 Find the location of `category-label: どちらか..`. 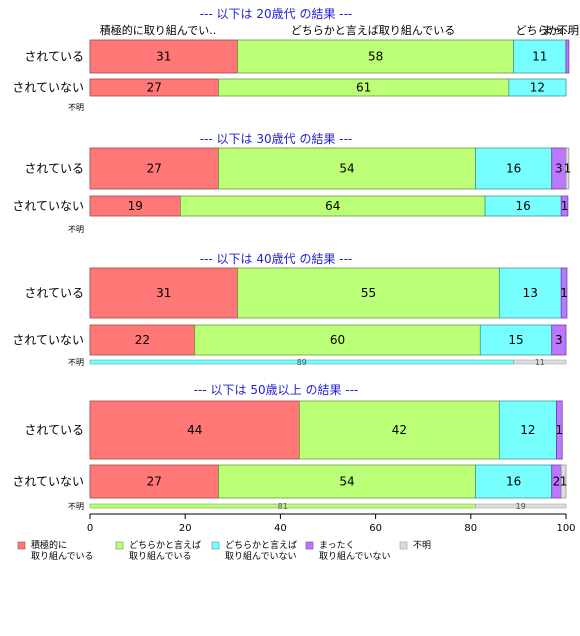

category-label: どちらか.. is located at coordinates (541, 30).